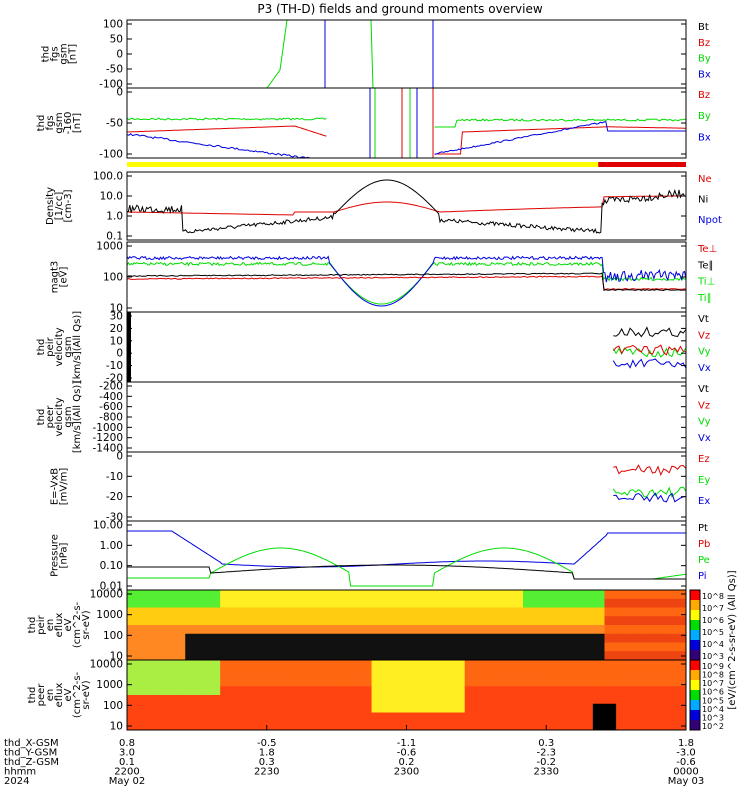 The height and width of the screenshot is (800, 750). Describe the element at coordinates (116, 727) in the screenshot. I see `ytick-label: 10` at that location.